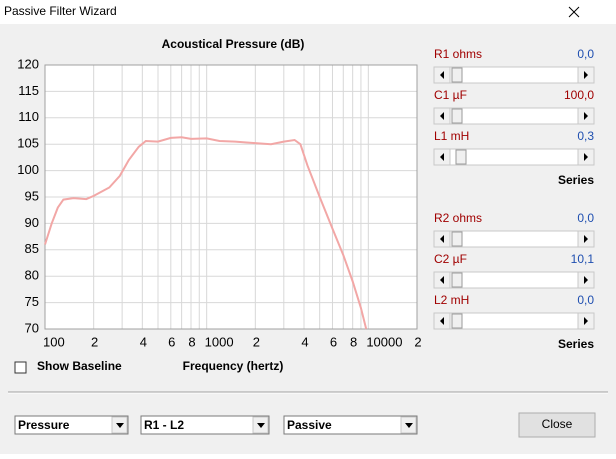 The image size is (616, 459). Describe the element at coordinates (28, 90) in the screenshot. I see `y-tick-label: 115` at that location.